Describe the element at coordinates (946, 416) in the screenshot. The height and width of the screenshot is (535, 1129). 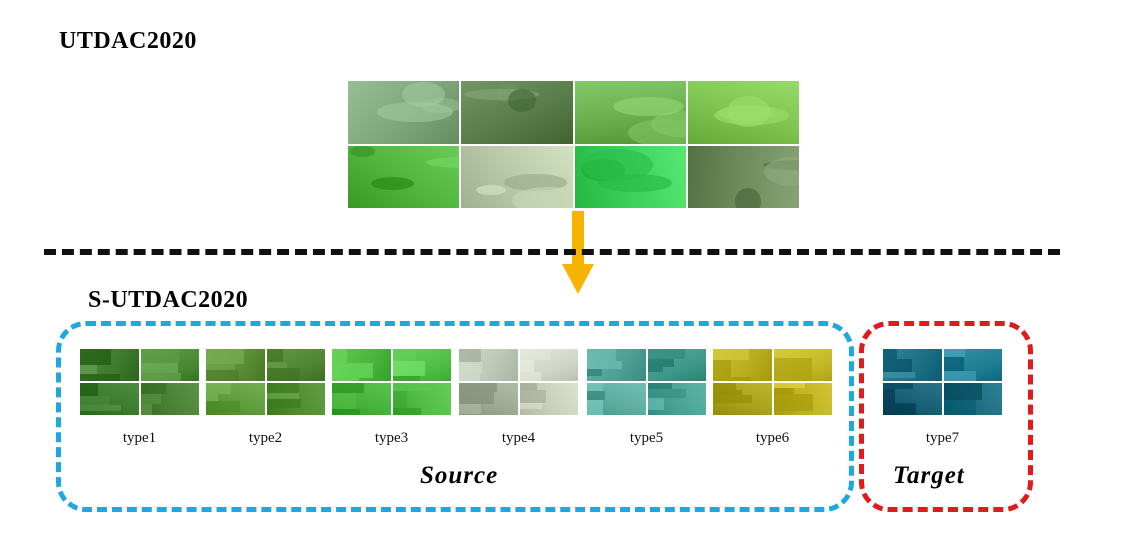
I see `target-group-box` at that location.